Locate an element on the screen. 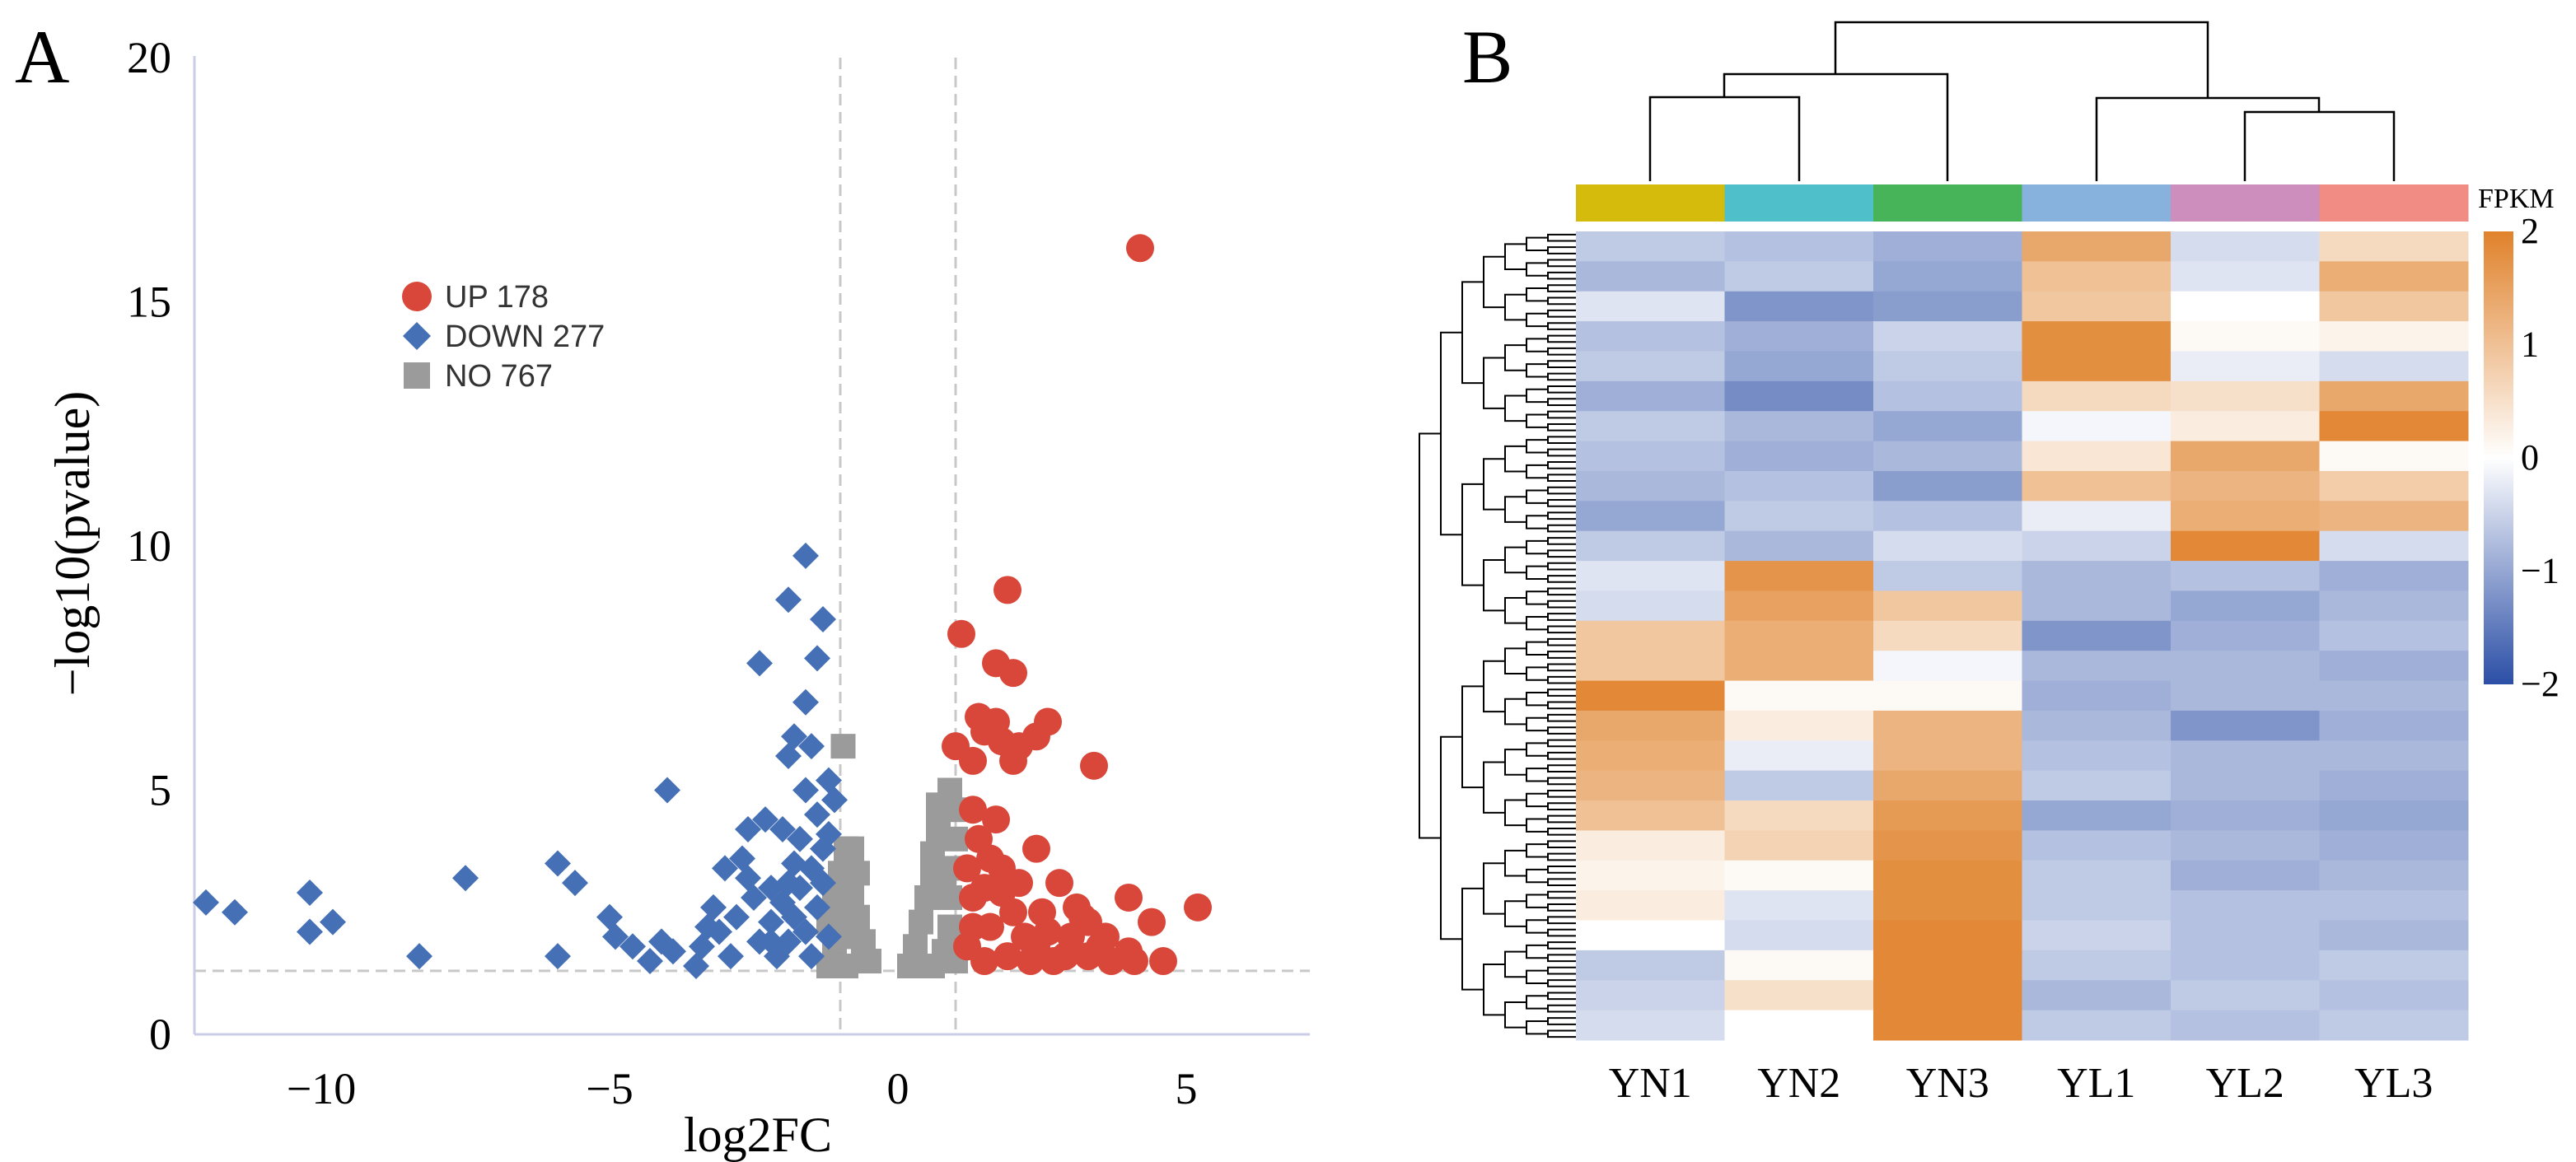 The width and height of the screenshot is (2576, 1162). y-tick-label: 20 is located at coordinates (149, 57).